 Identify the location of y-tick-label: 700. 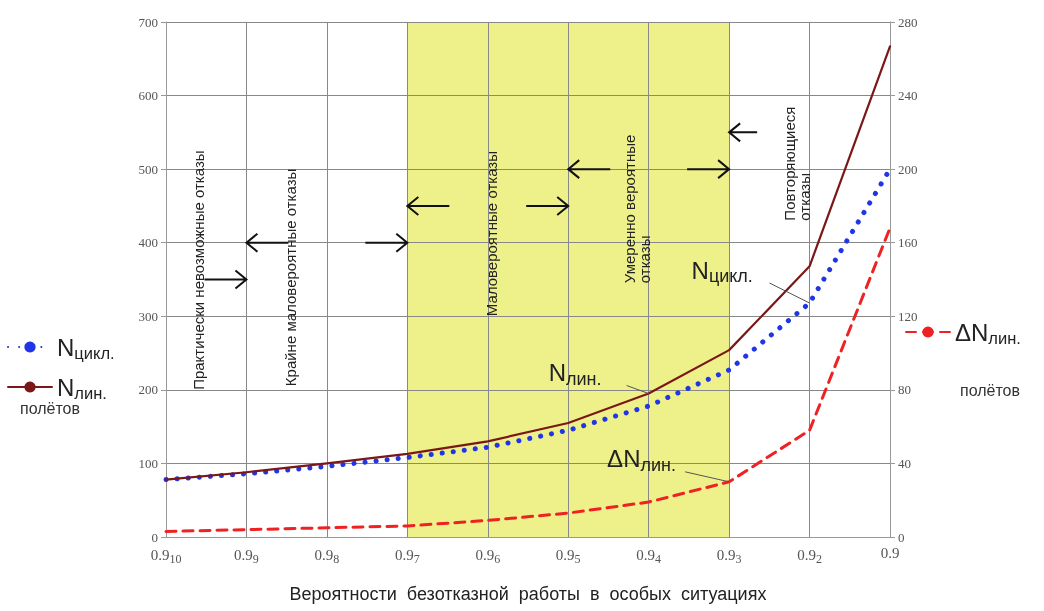
(148, 22).